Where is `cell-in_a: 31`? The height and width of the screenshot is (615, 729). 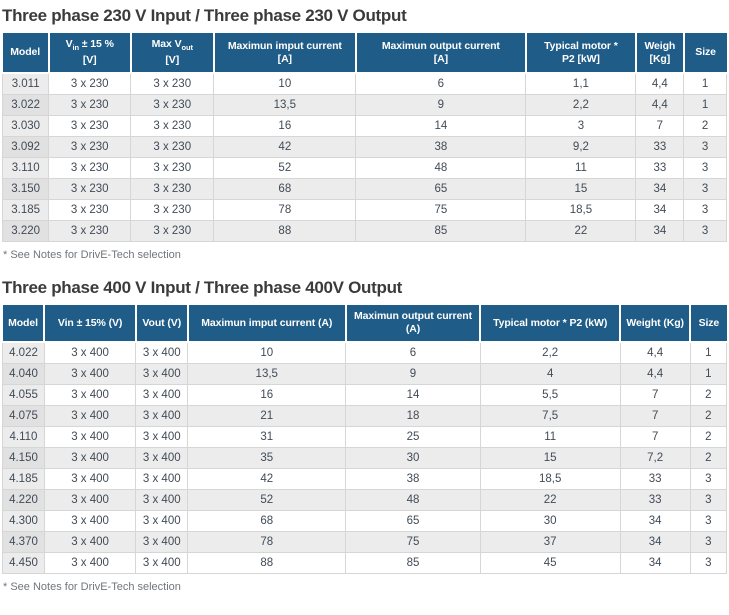
cell-in_a: 31 is located at coordinates (267, 437).